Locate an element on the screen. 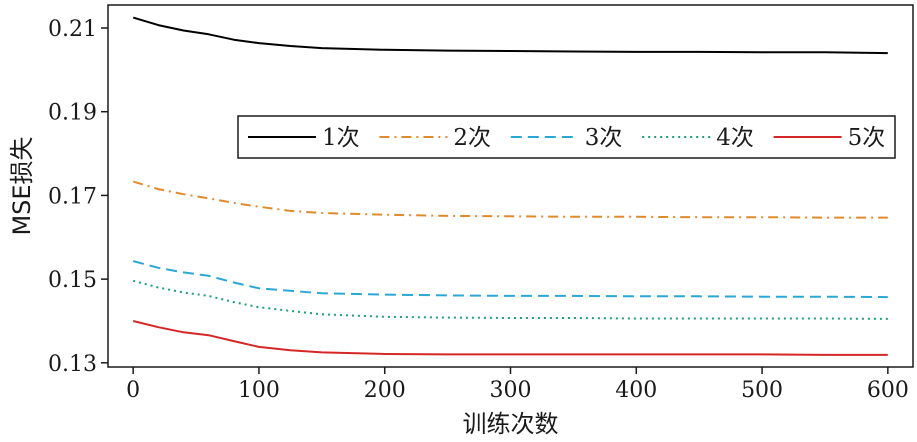 This screenshot has height=442, width=917. legend: 1次 2次 3次 4次 5次 is located at coordinates (566, 137).